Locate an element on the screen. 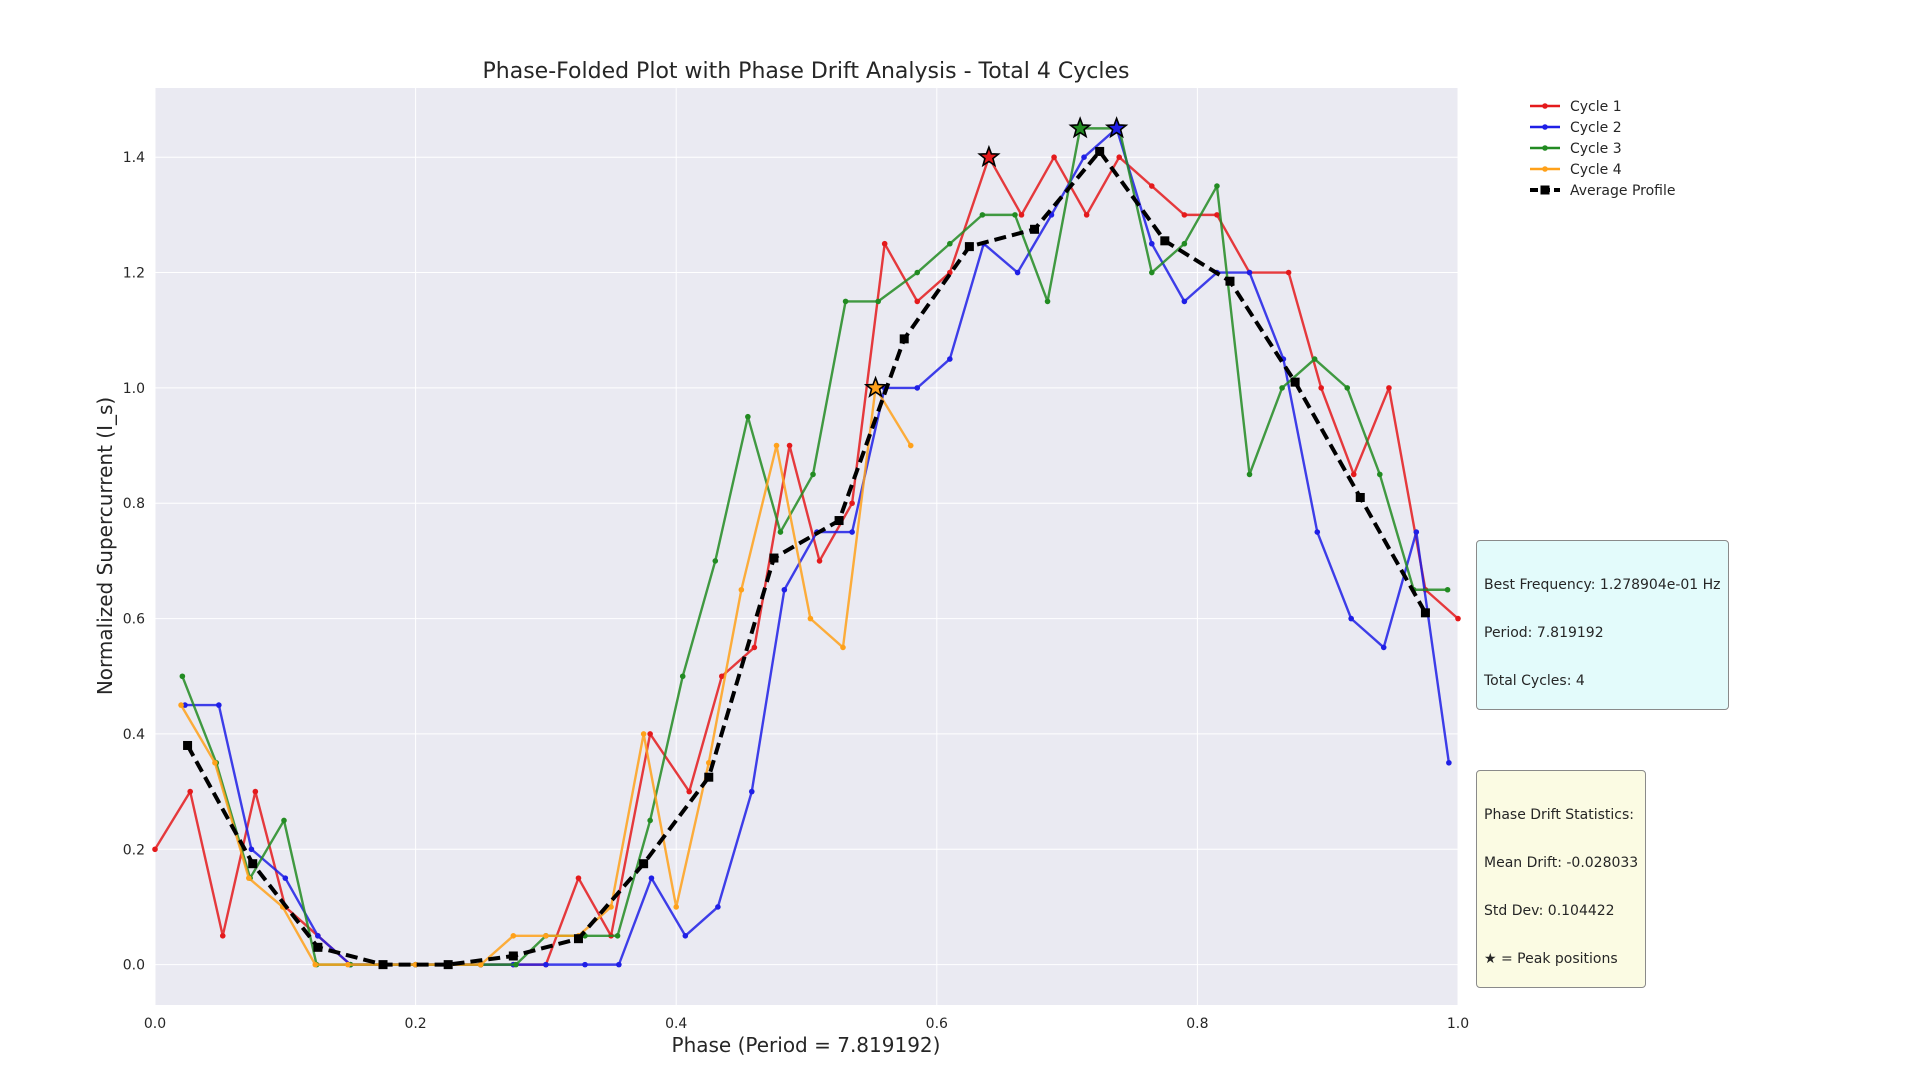  drift-heading: Phase Drift Statistics: is located at coordinates (1559, 815).